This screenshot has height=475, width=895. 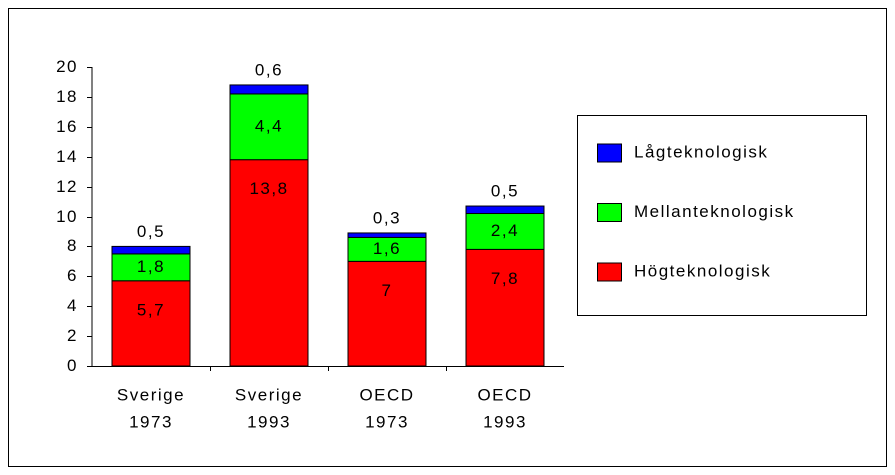 What do you see at coordinates (72, 245) in the screenshot?
I see `y-tick-label: 8` at bounding box center [72, 245].